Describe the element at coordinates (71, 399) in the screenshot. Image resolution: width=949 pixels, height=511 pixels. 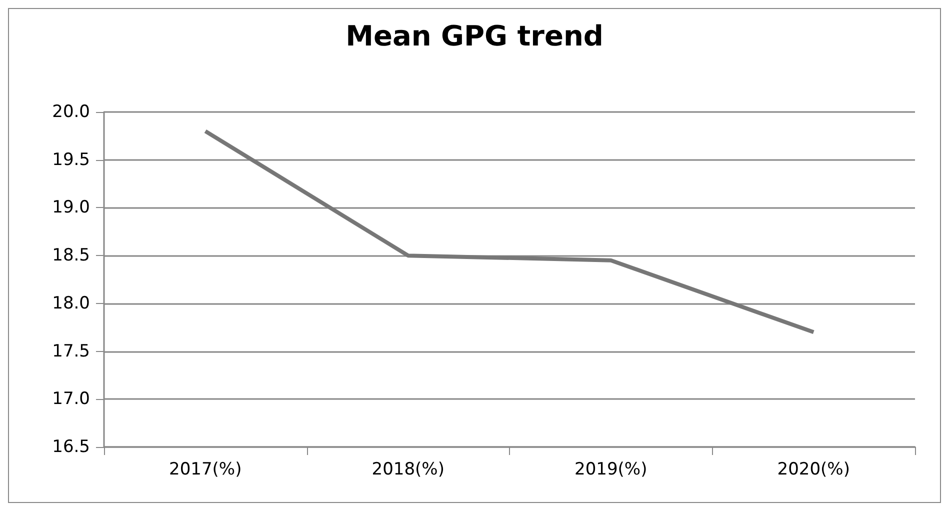
I see `y-tick-label: 17.0` at that location.